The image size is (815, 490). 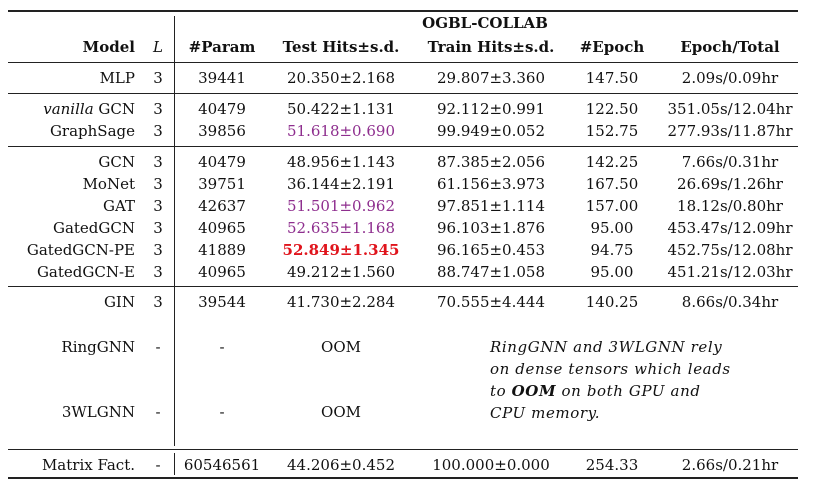 What do you see at coordinates (491, 162) in the screenshot?
I see `cell-train: 87.385±2.056` at bounding box center [491, 162].